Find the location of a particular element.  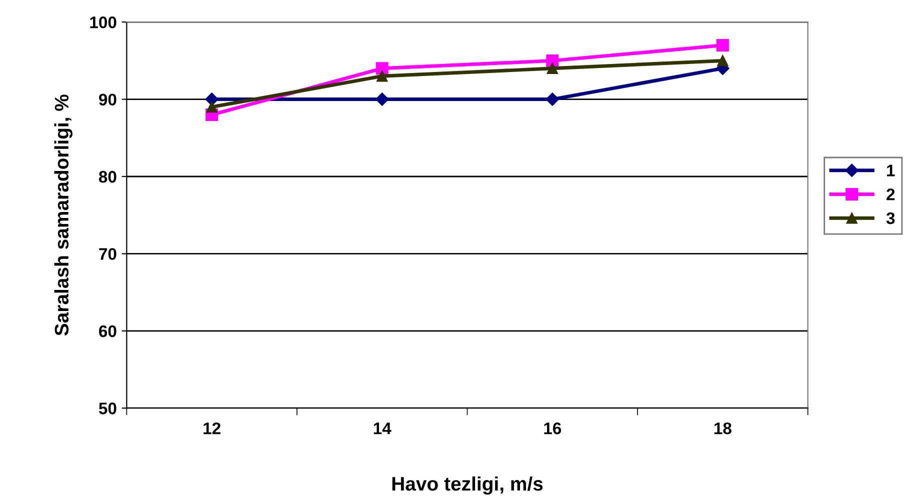

y-tick-label: 90 is located at coordinates (107, 100).